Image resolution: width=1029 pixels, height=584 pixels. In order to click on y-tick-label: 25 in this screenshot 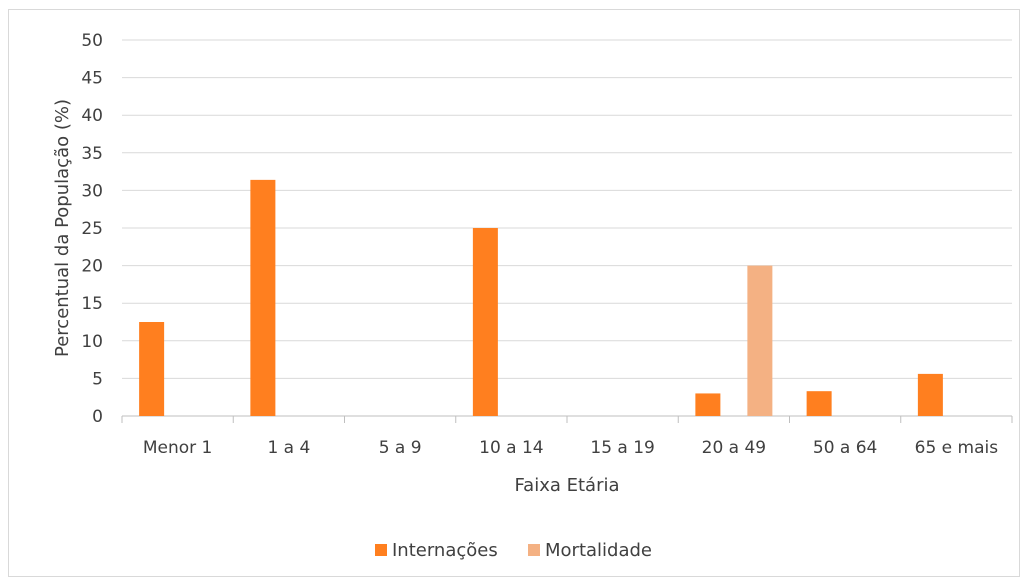, I will do `click(92, 229)`.